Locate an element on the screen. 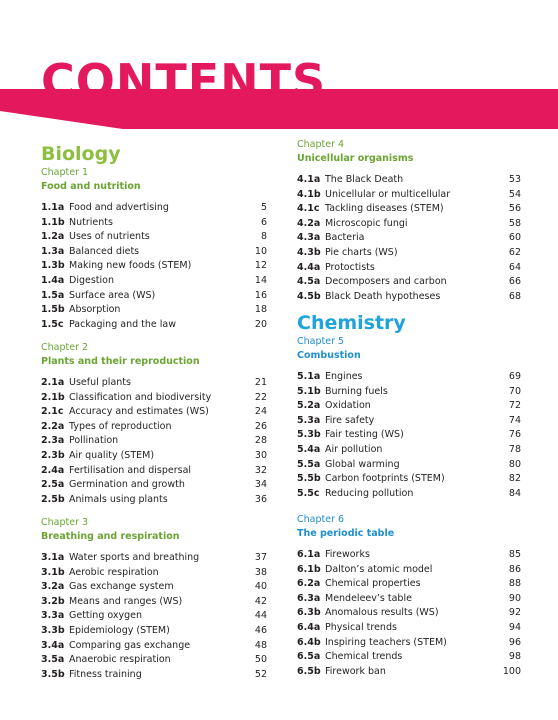  entry-page-number: 85 is located at coordinates (514, 554).